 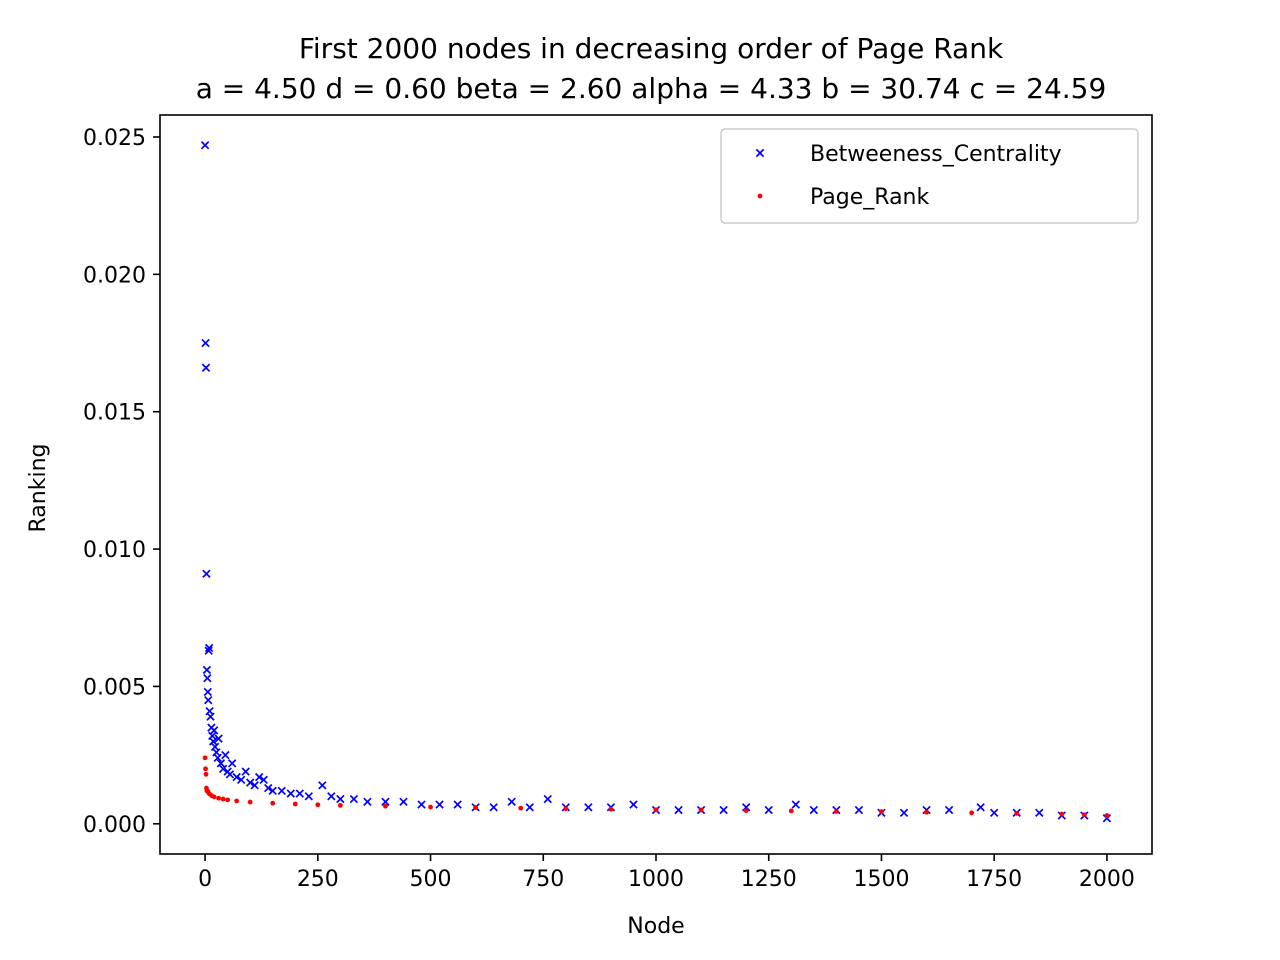 I want to click on x-tick-label: 1250, so click(x=769, y=879).